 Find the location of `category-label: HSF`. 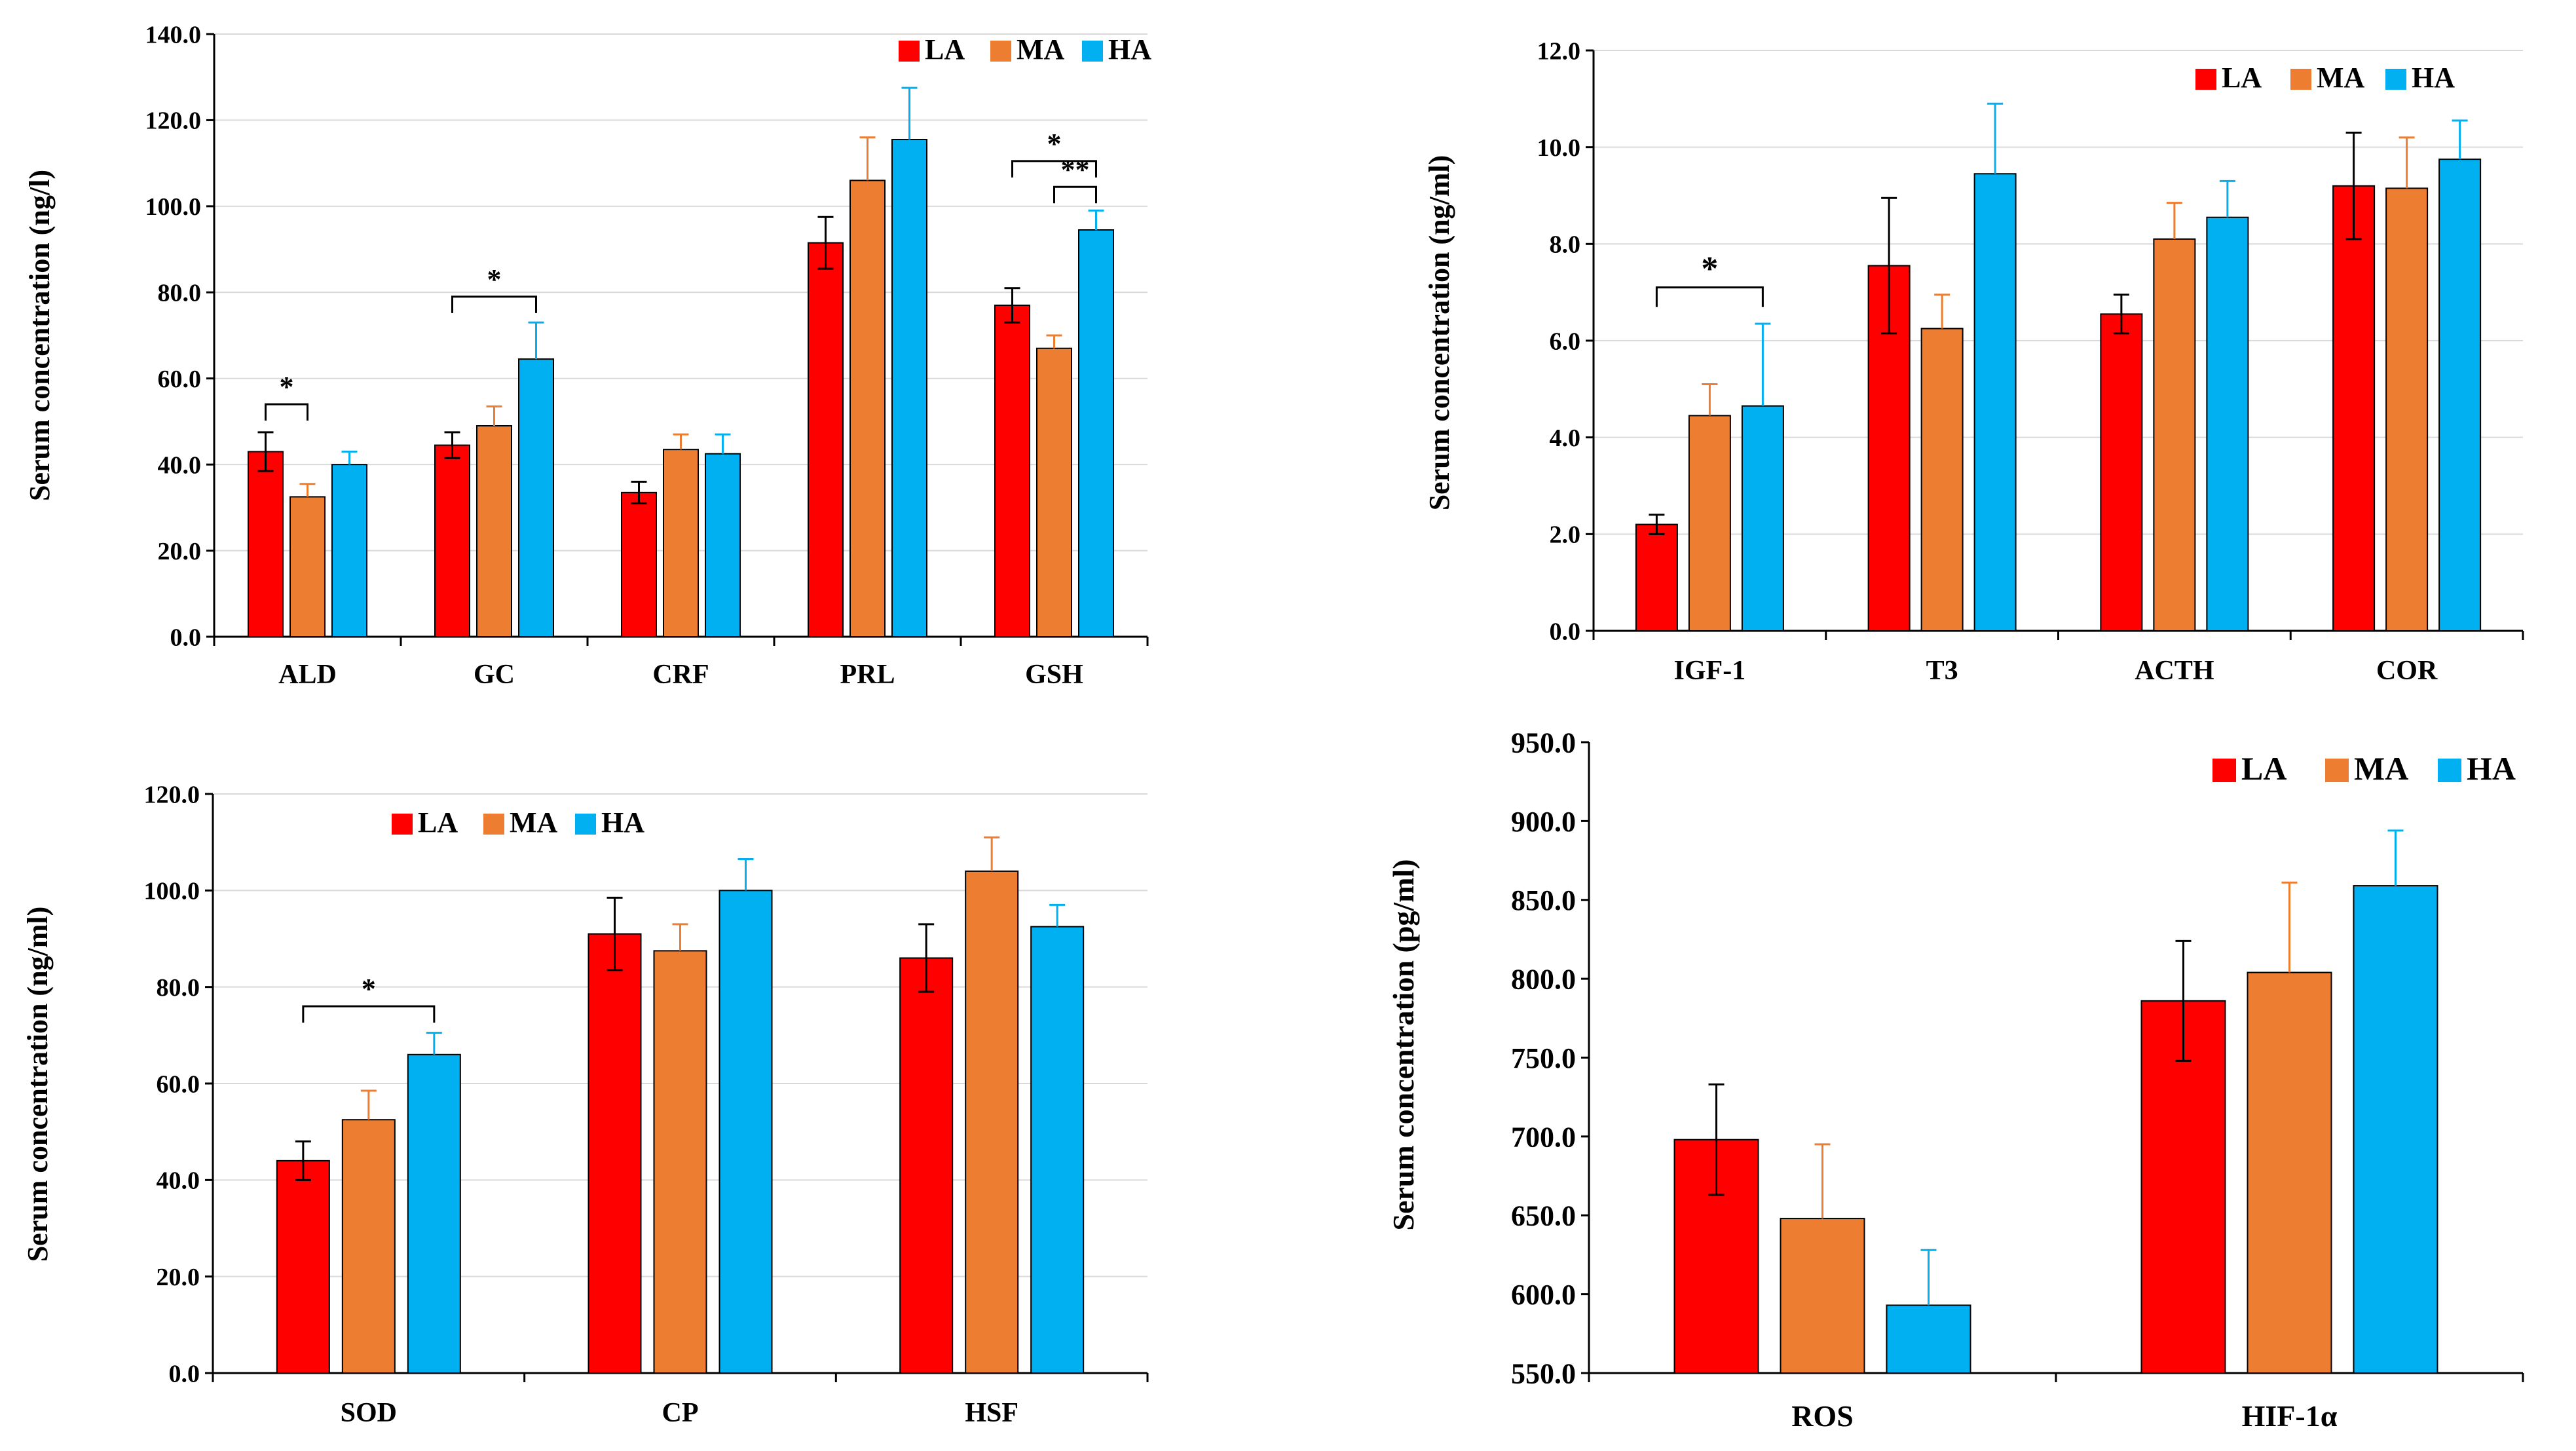

category-label: HSF is located at coordinates (991, 1413).